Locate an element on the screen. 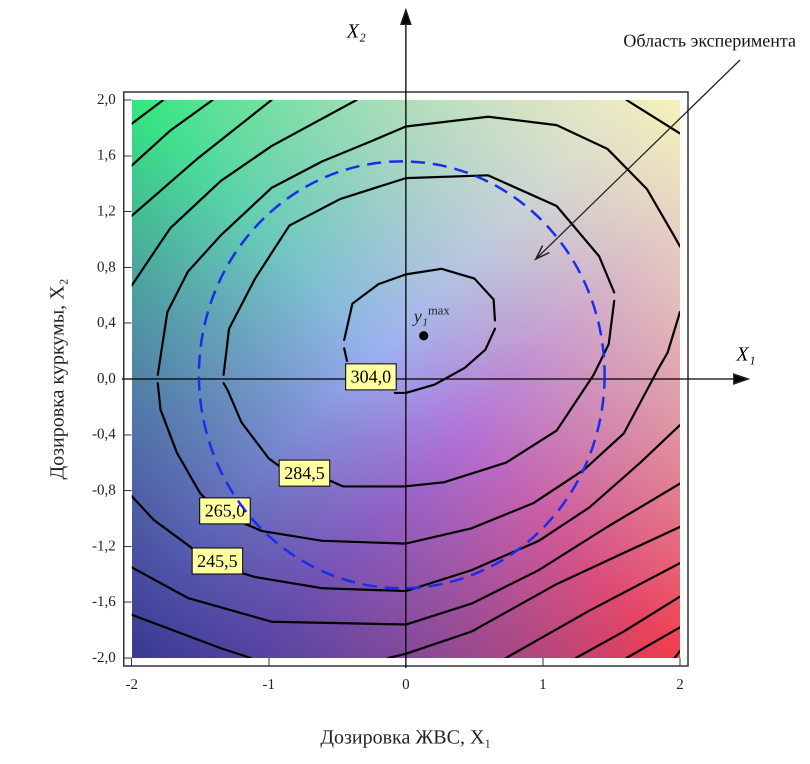 The image size is (810, 764). y-tick-label: -2,0 is located at coordinates (104, 658).